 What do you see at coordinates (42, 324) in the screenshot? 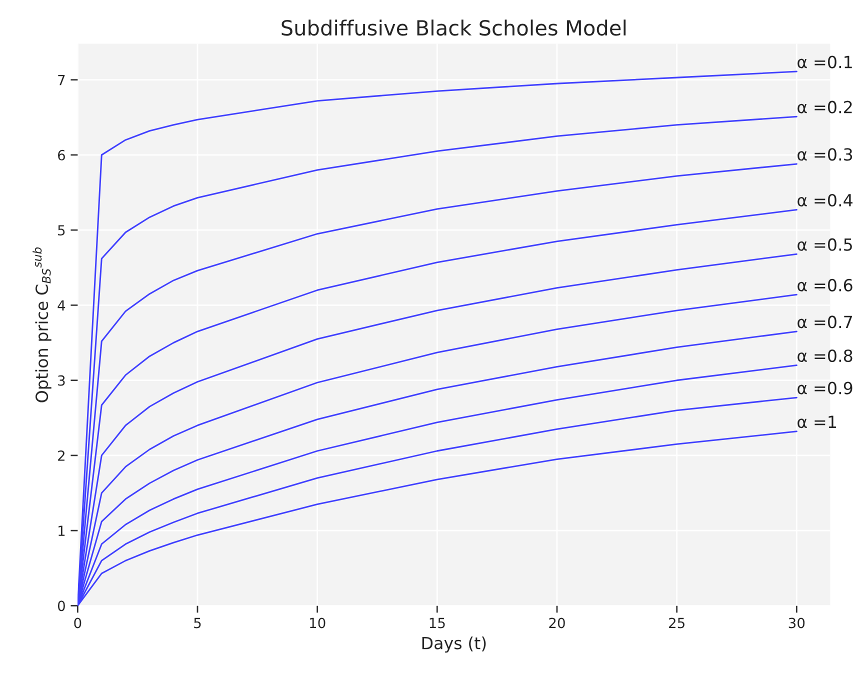
I see `y-axis-title: Option price C$_{BS}$$^{sub}$` at bounding box center [42, 324].